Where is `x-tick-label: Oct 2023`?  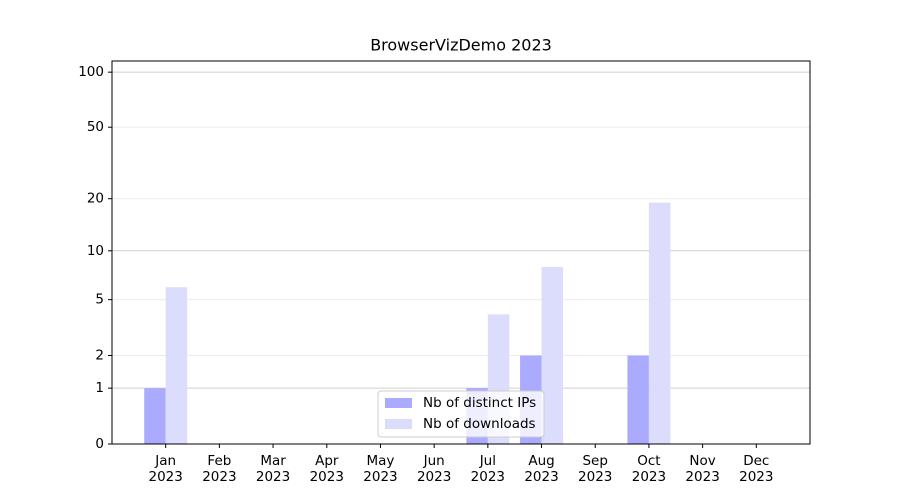
x-tick-label: Oct 2023 is located at coordinates (649, 469).